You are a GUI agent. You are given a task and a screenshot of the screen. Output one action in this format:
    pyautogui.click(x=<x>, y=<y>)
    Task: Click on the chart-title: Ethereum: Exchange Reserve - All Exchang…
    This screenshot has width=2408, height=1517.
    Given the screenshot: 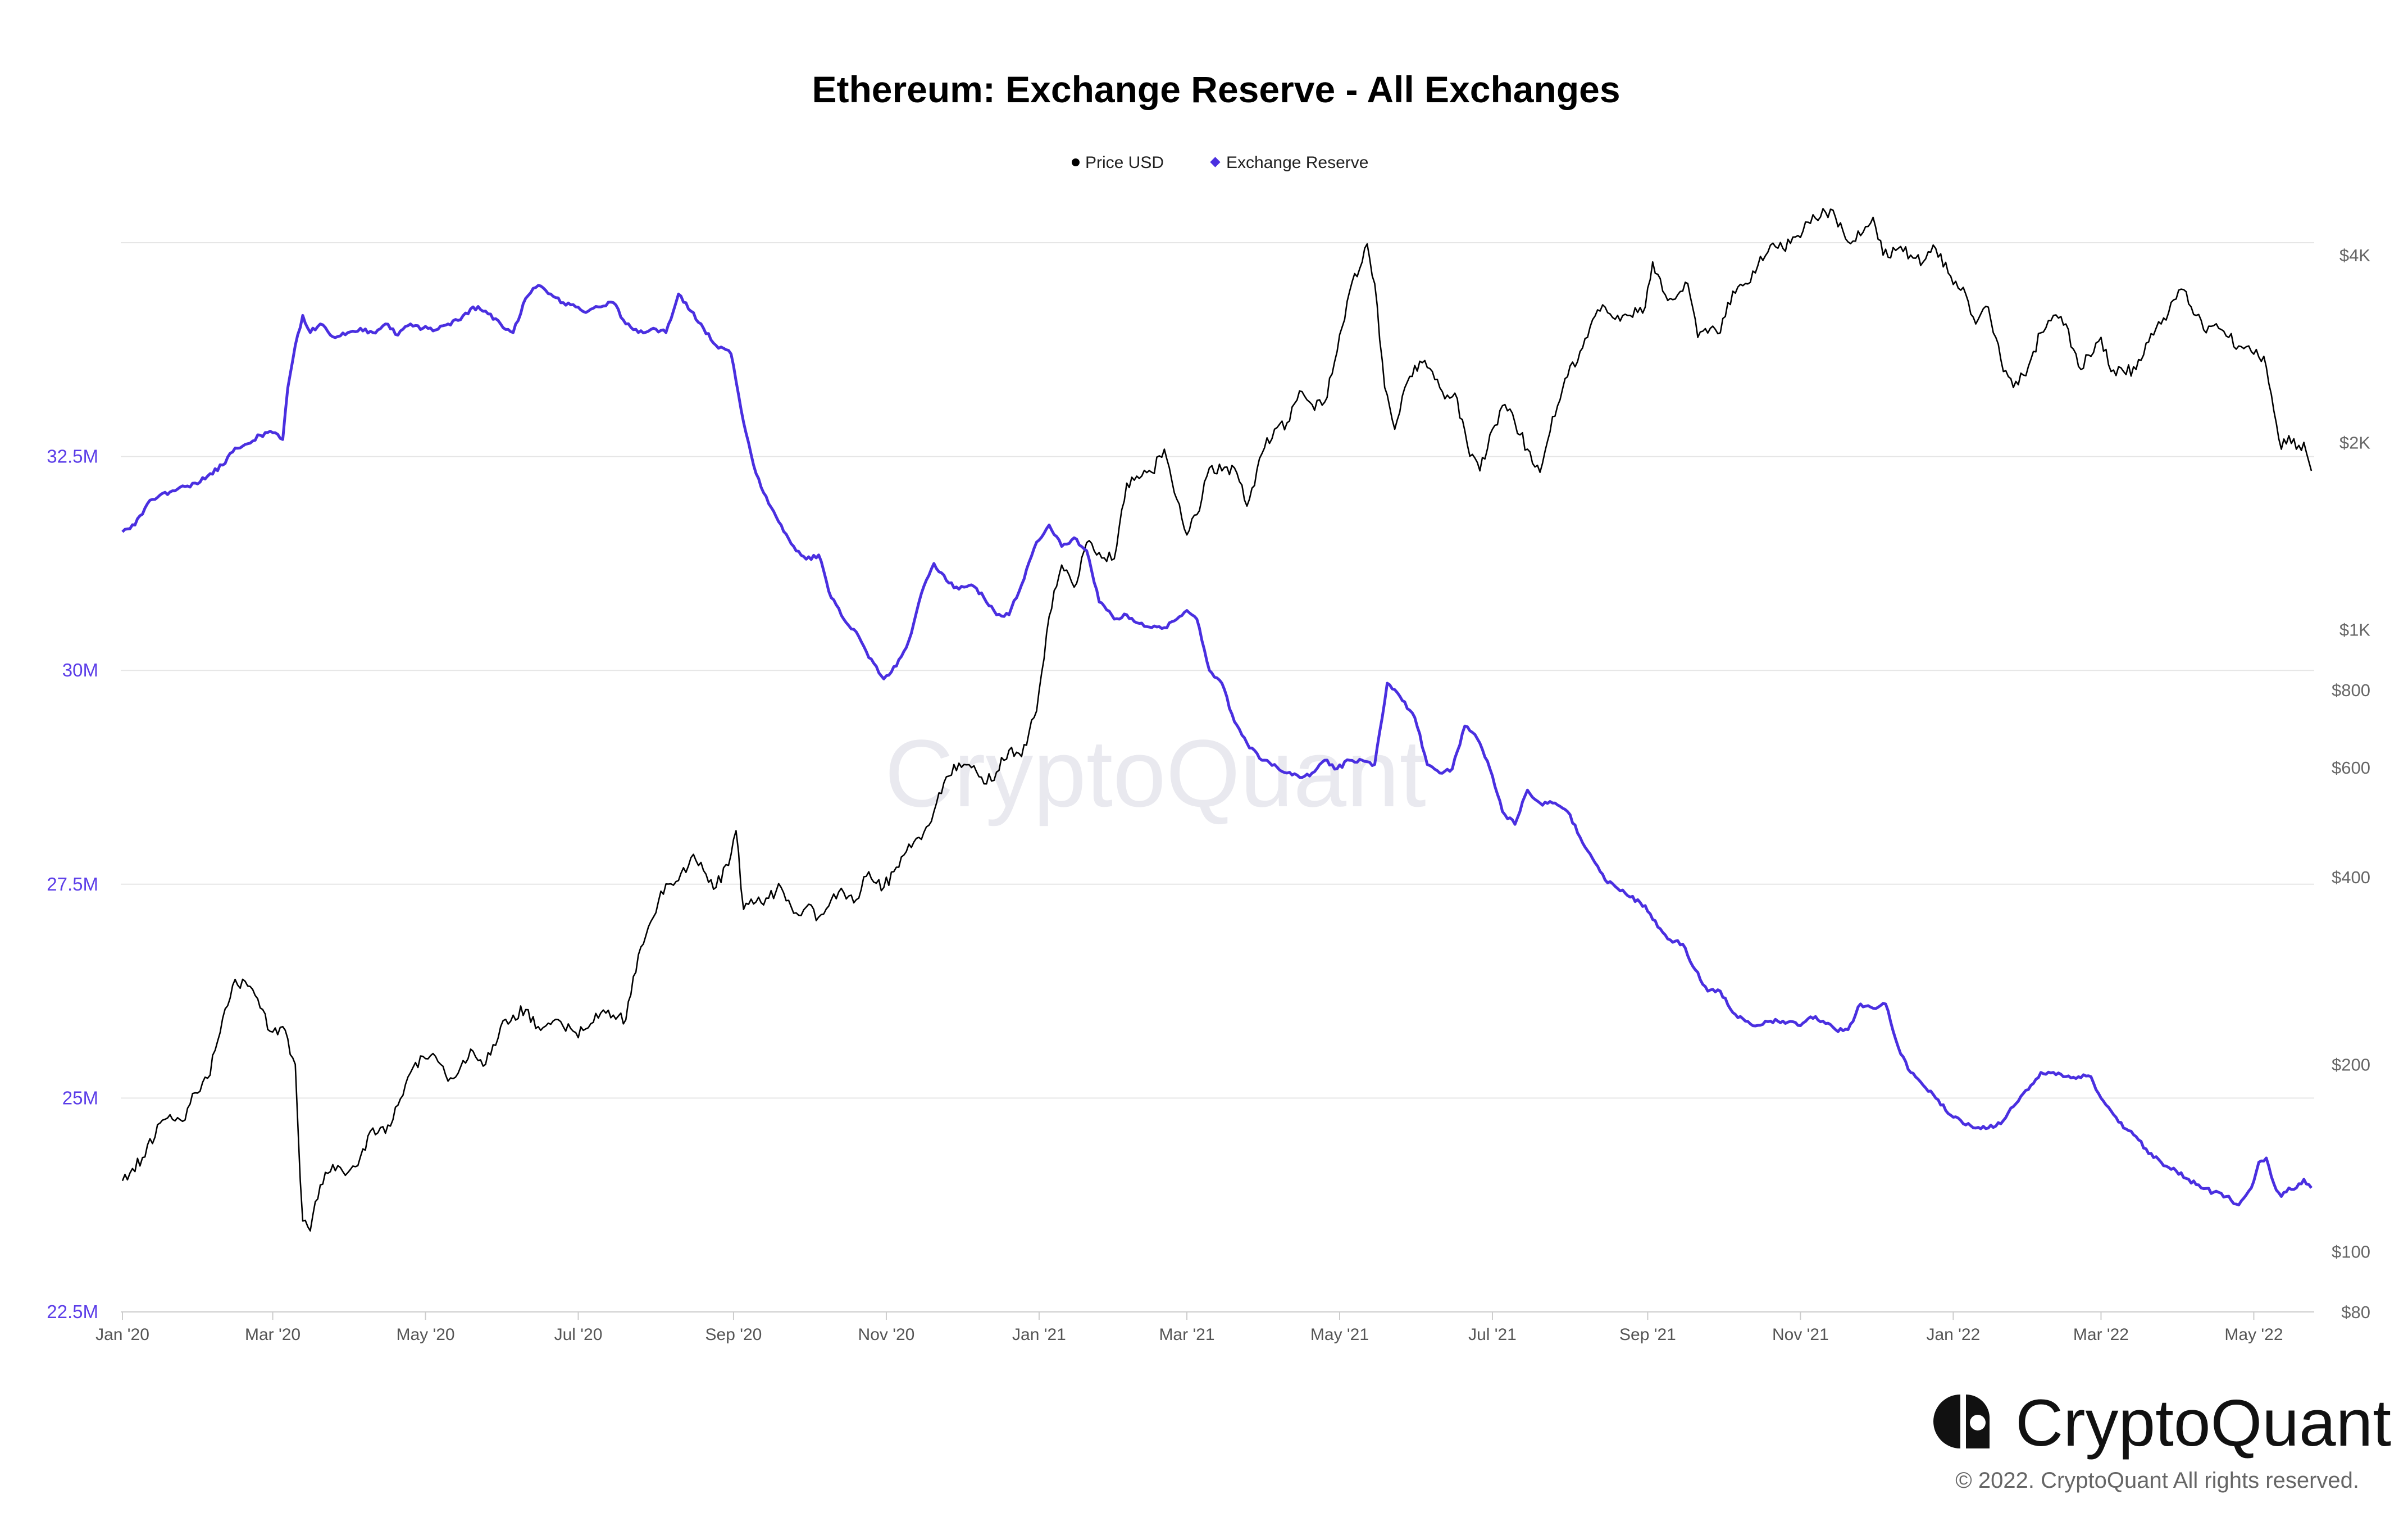 What is the action you would take?
    pyautogui.click(x=1216, y=89)
    